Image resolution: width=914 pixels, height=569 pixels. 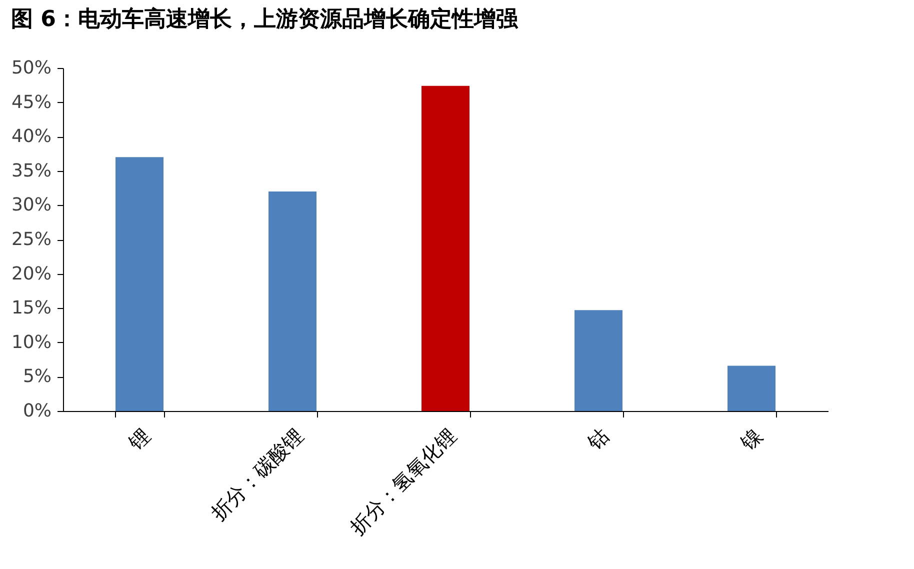 I want to click on y-tick-label: 50%, so click(x=31, y=68).